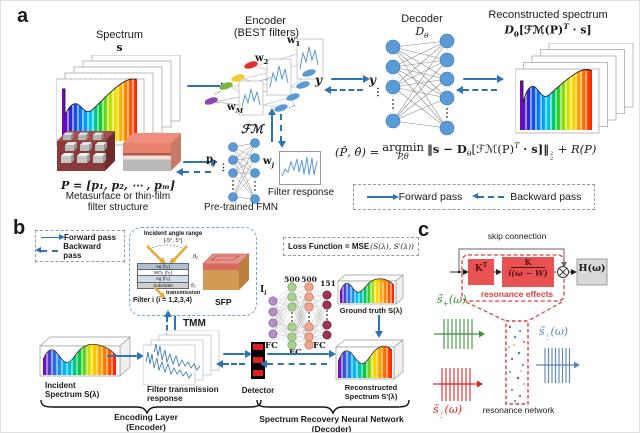 This screenshot has height=433, width=640. What do you see at coordinates (347, 79) in the screenshot?
I see `forward-arrow-encoder-to-decoder` at bounding box center [347, 79].